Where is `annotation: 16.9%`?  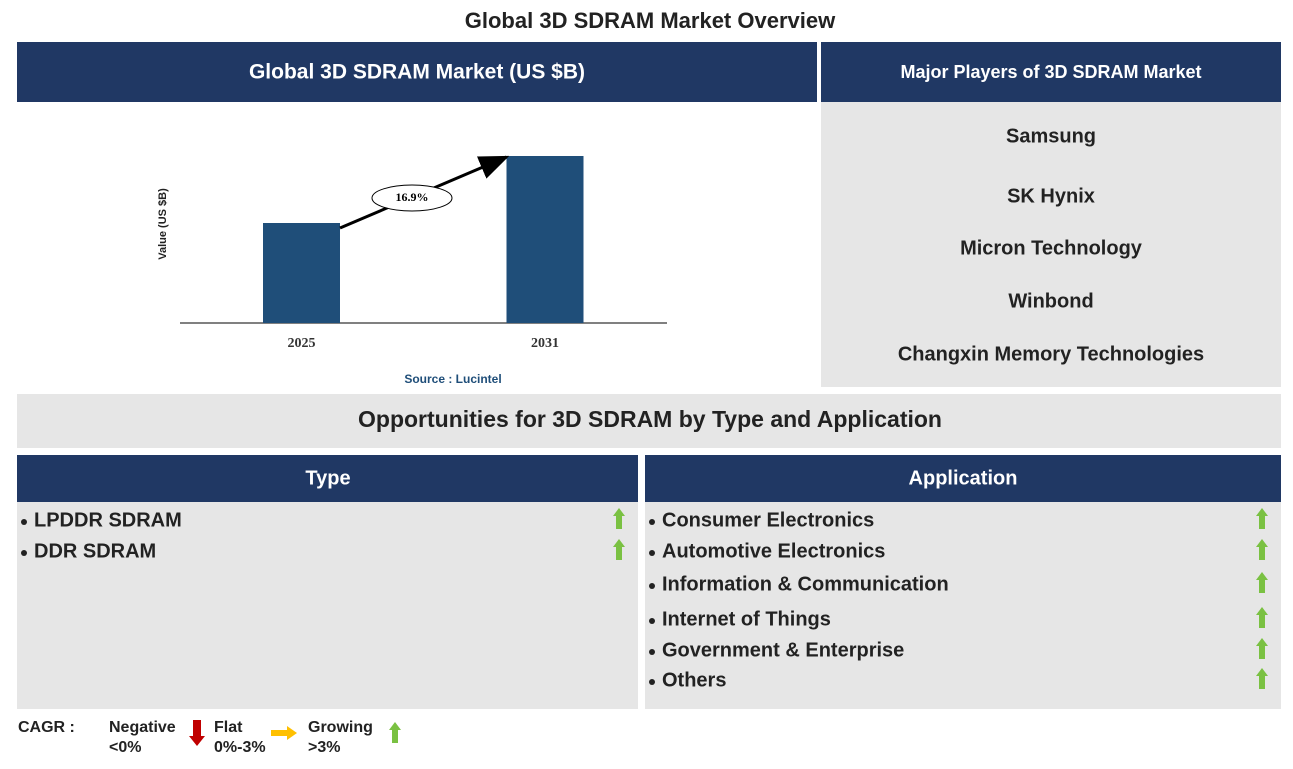 annotation: 16.9% is located at coordinates (412, 197).